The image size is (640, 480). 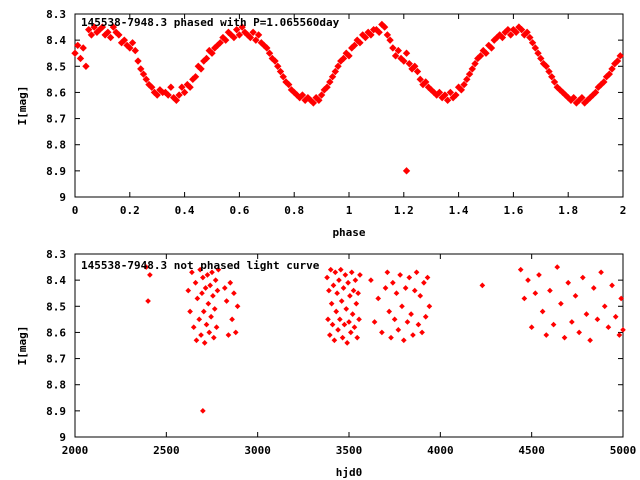 I want to click on y-tick-label: 8.6, so click(x=56, y=92).